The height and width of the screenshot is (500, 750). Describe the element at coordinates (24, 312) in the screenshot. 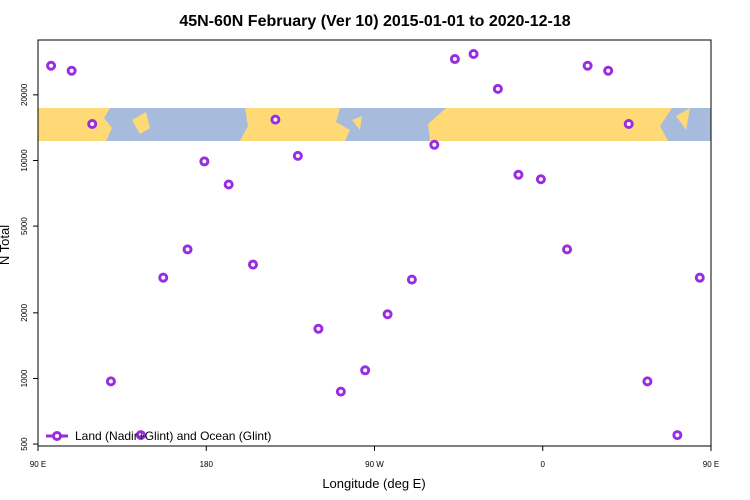

I see `y-tick-label: 2000` at that location.